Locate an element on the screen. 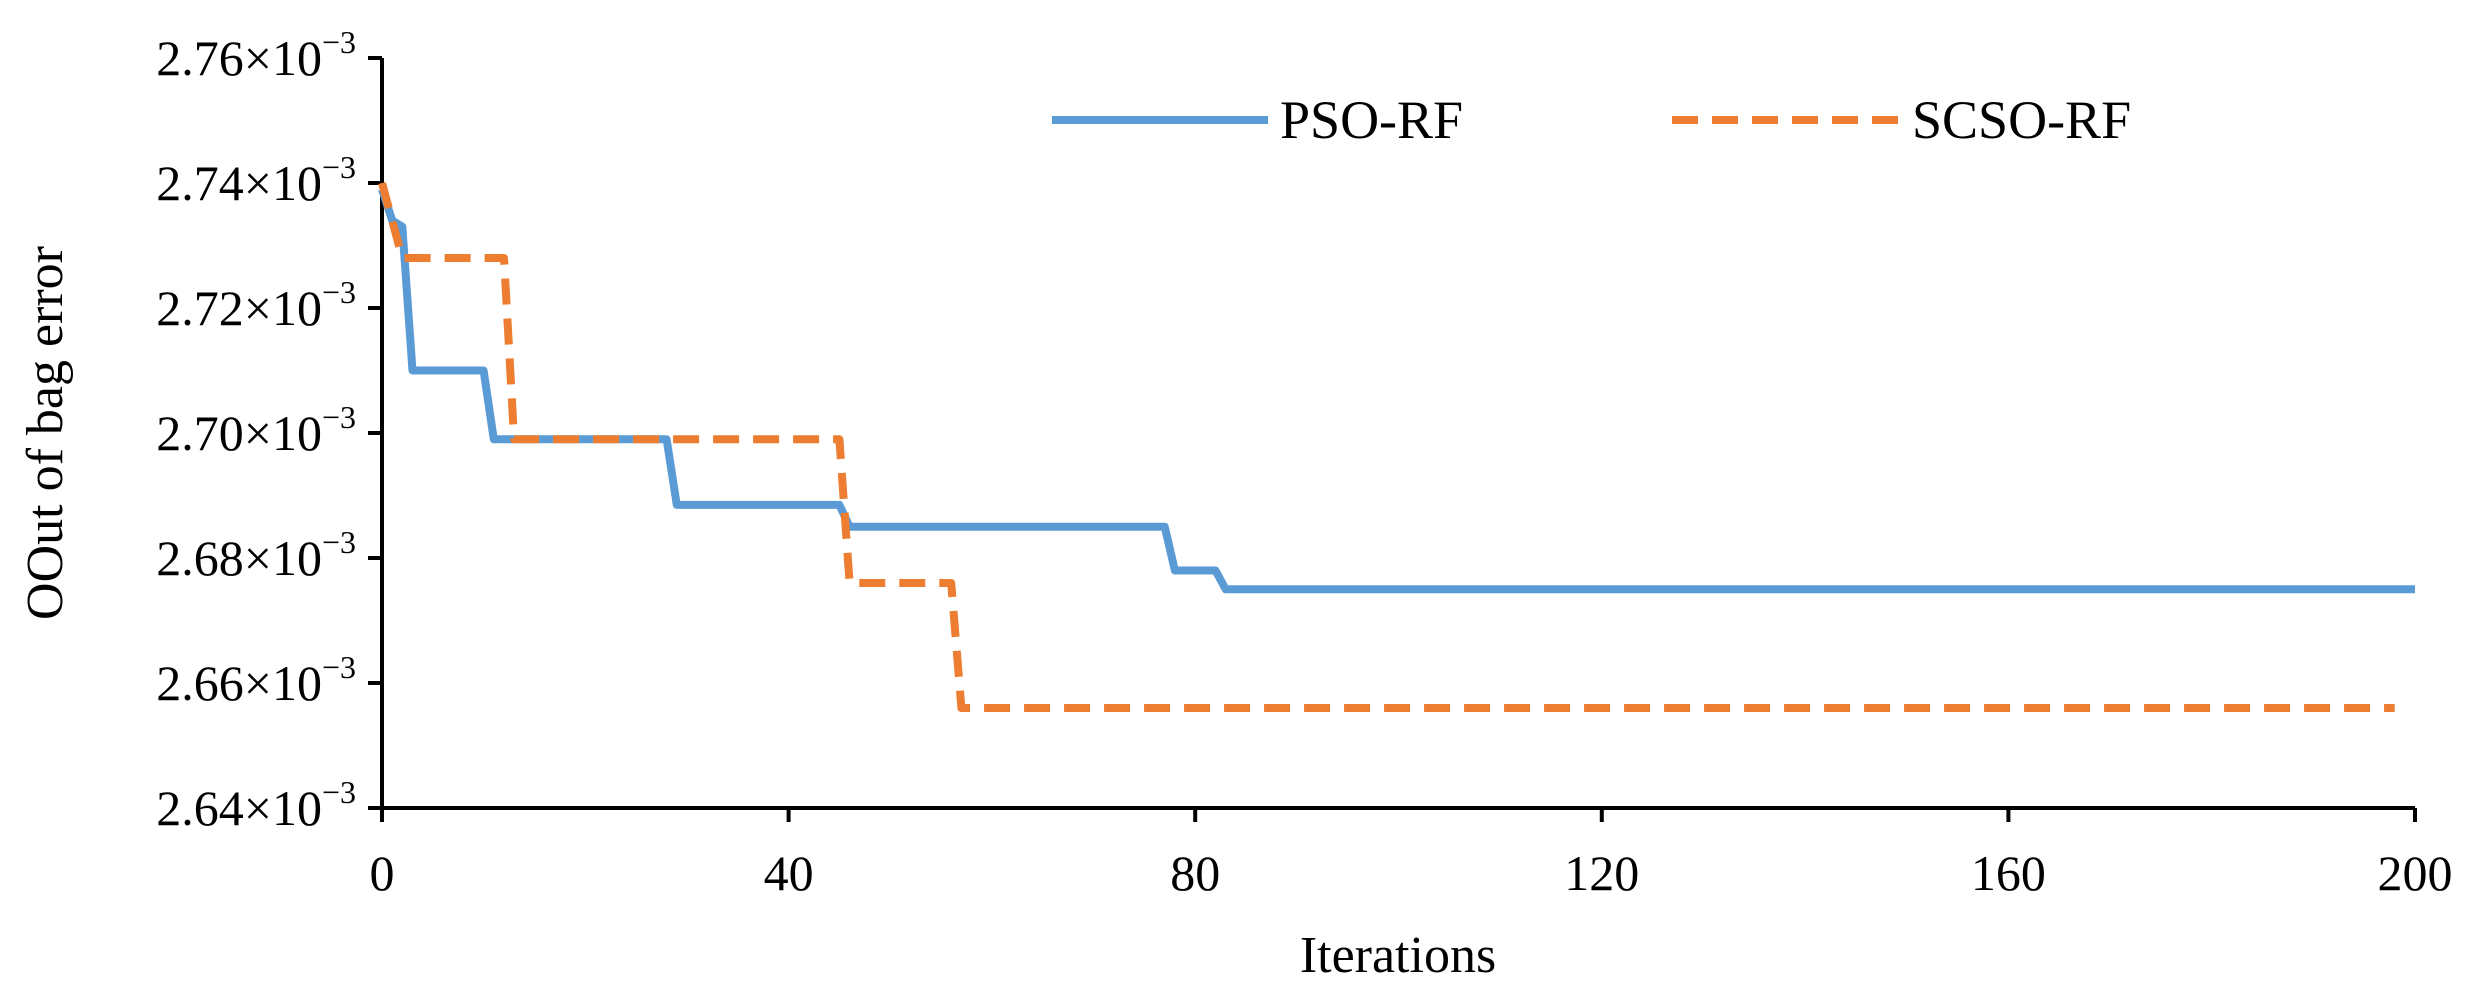 Image resolution: width=2477 pixels, height=993 pixels. x-tick-label: 160 is located at coordinates (2008, 873).